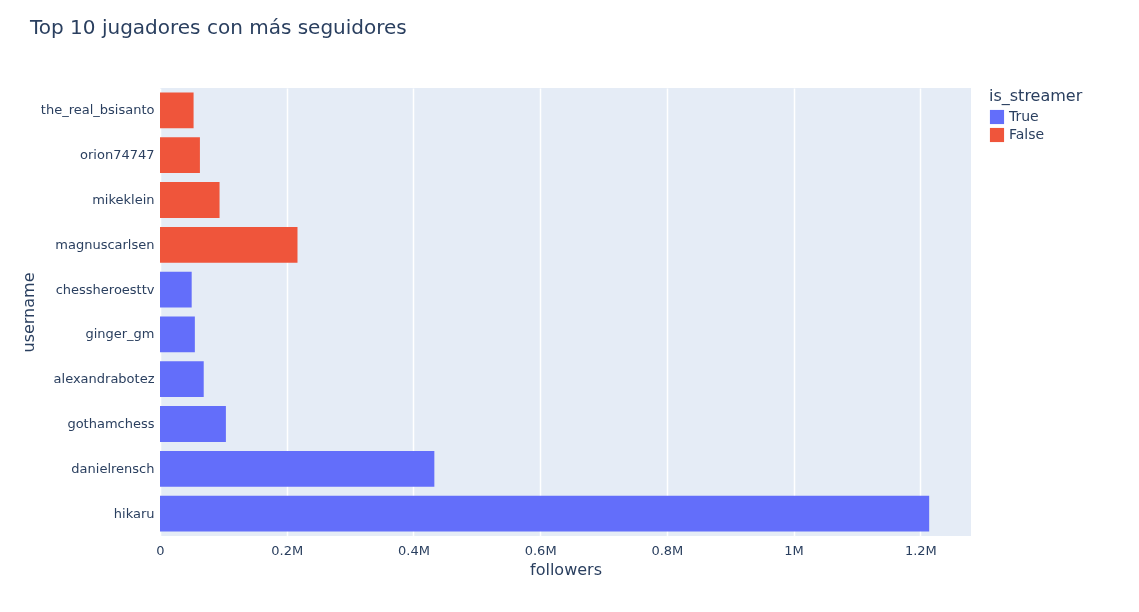  I want to click on y-tick-label: magnuscarlsen, so click(105, 244).